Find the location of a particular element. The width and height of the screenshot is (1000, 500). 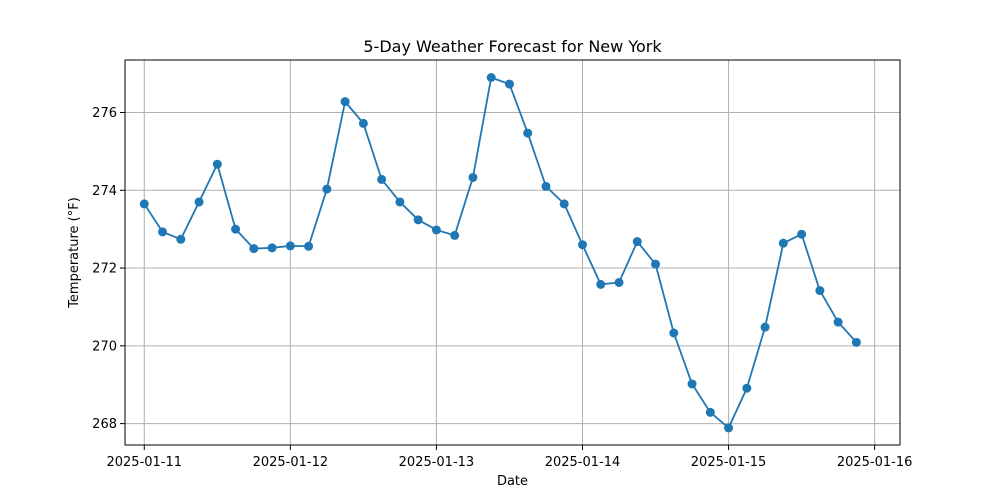

y-axis-label: Temperature (°F) is located at coordinates (74, 253).